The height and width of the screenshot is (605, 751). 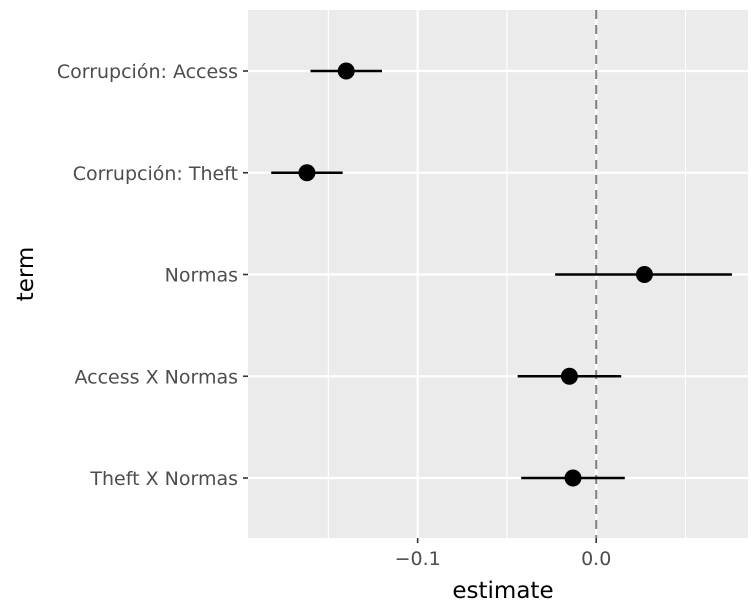 What do you see at coordinates (502, 591) in the screenshot?
I see `x-axis-title: estimate` at bounding box center [502, 591].